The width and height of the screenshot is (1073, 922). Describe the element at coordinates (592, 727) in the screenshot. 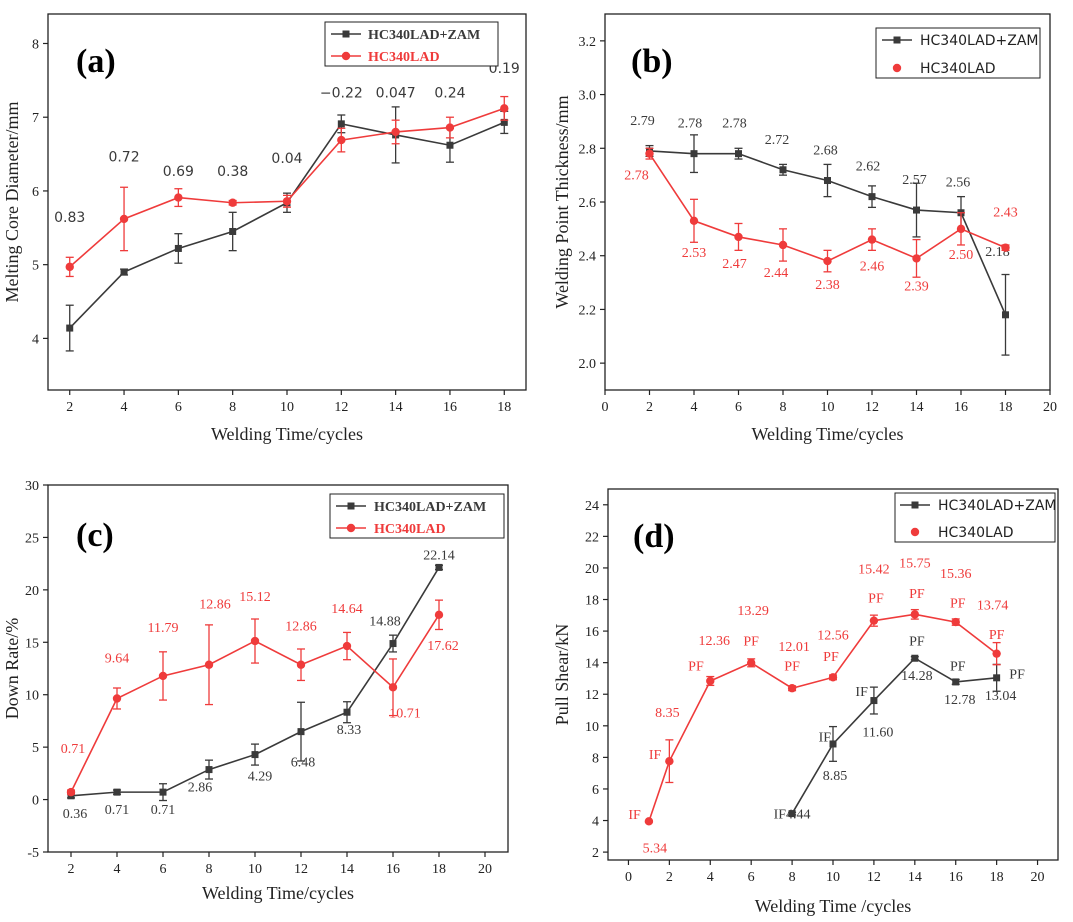

I see `y-tick-label: 10` at that location.